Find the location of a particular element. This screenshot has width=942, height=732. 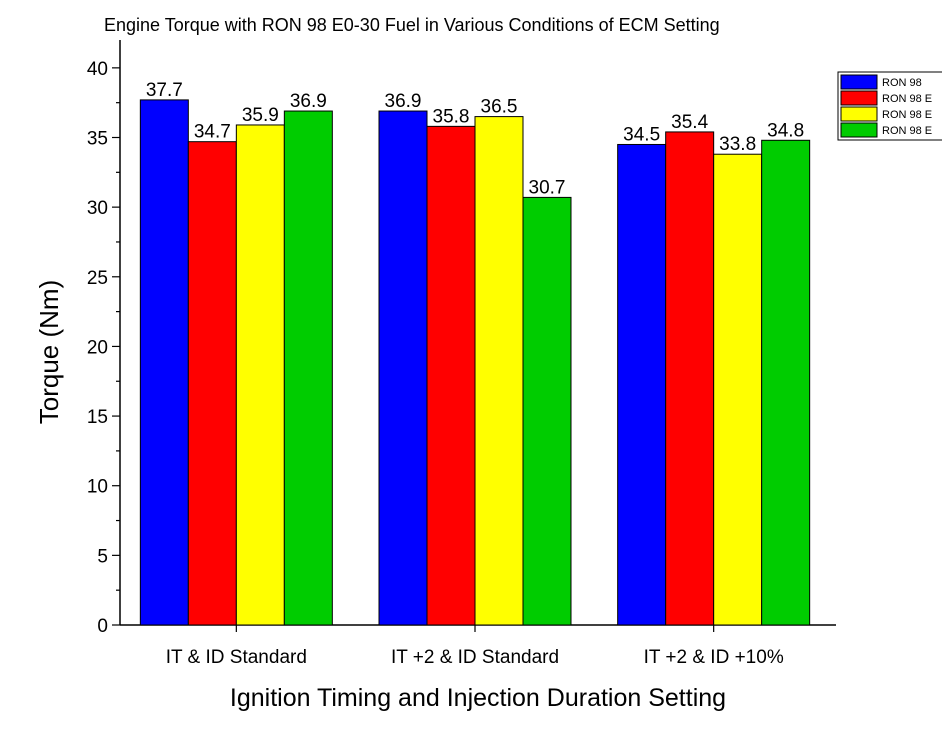

x-category-label: IT & ID Standard is located at coordinates (236, 657).